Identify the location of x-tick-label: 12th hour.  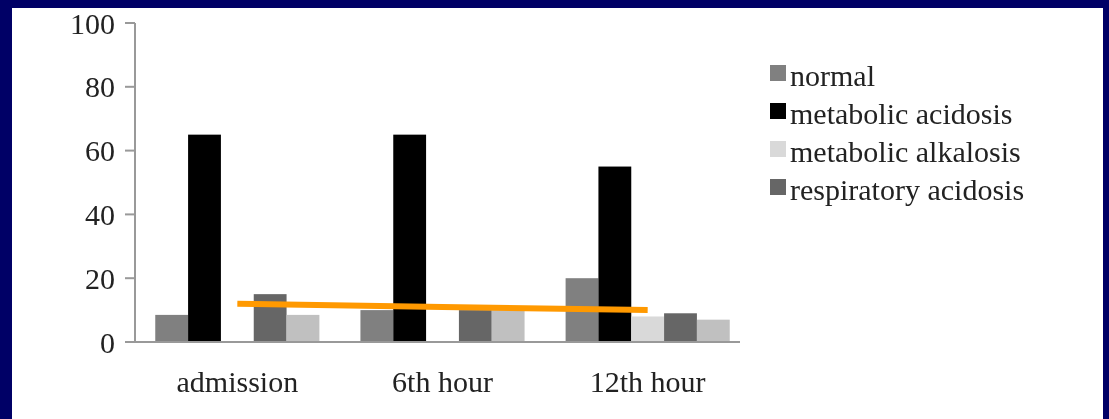
(647, 381).